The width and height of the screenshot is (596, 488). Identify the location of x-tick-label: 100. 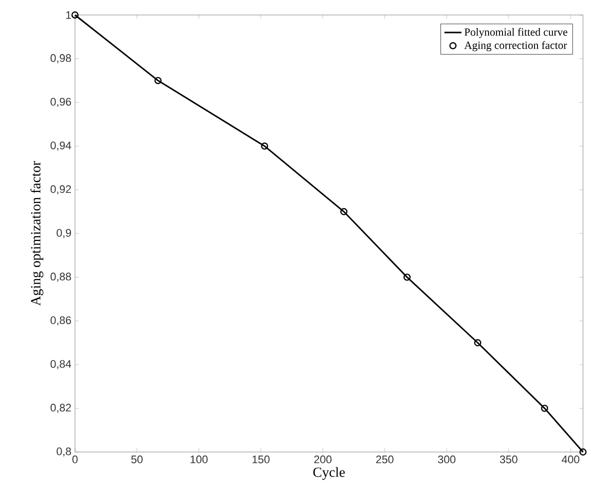
(199, 460).